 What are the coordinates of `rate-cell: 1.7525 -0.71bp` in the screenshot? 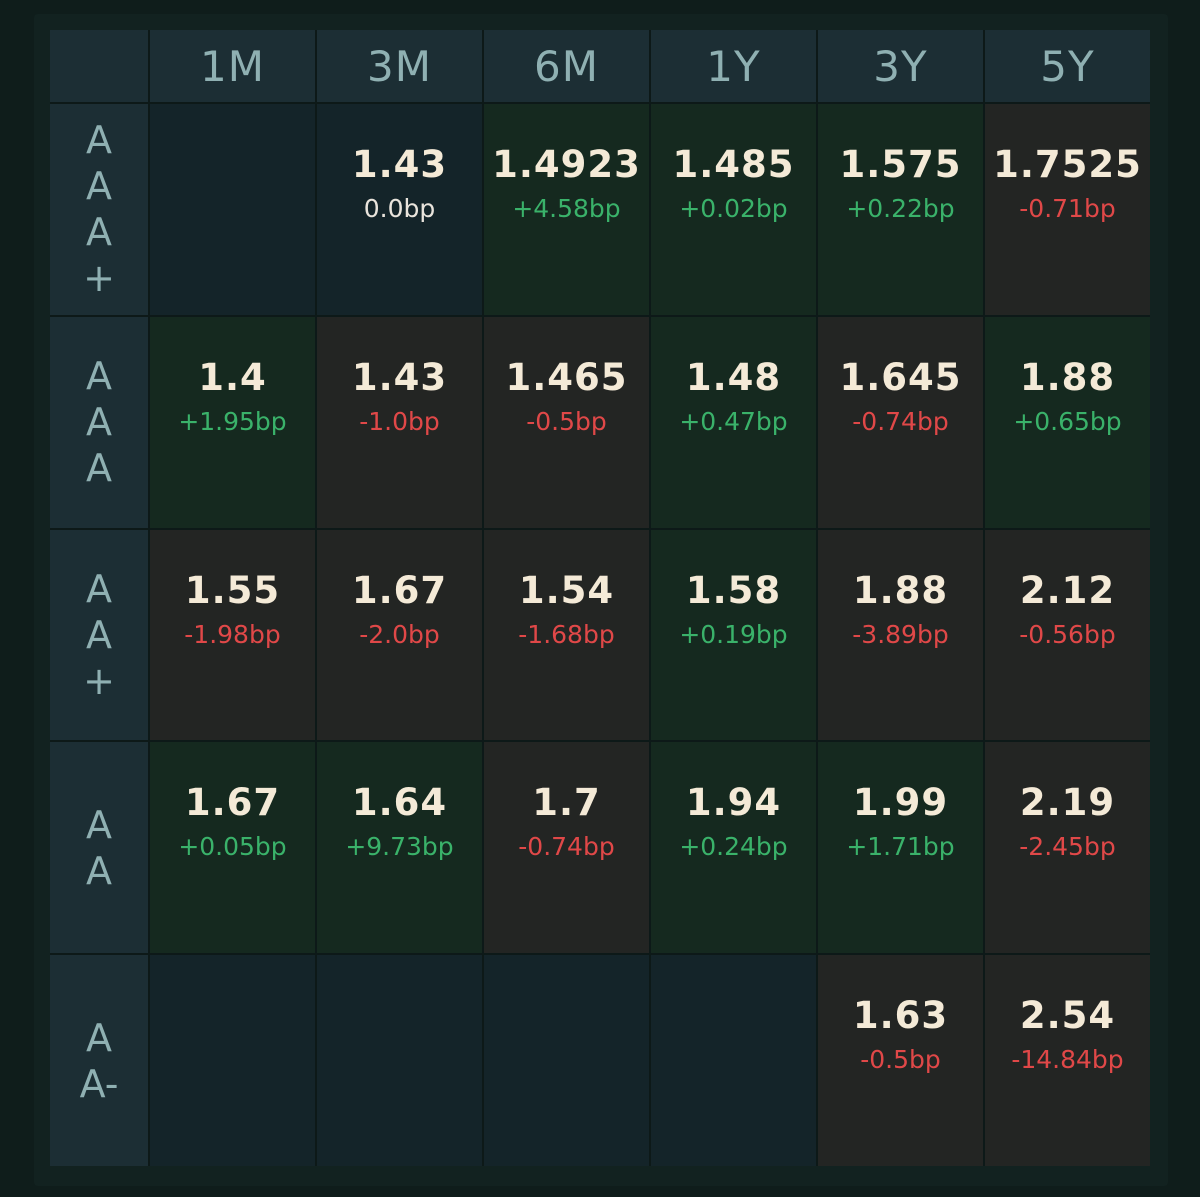 It's located at (1067, 209).